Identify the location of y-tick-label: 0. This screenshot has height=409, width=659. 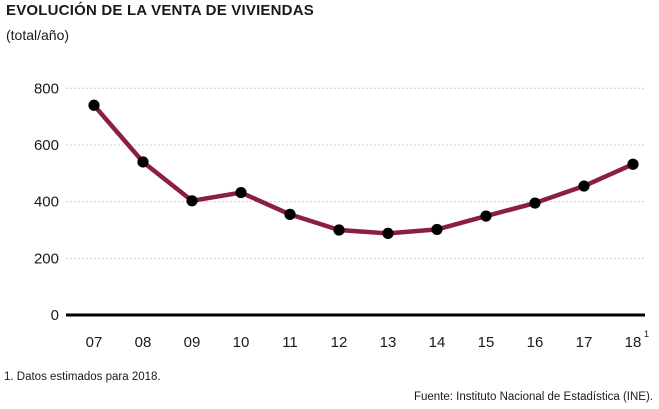
(55, 315).